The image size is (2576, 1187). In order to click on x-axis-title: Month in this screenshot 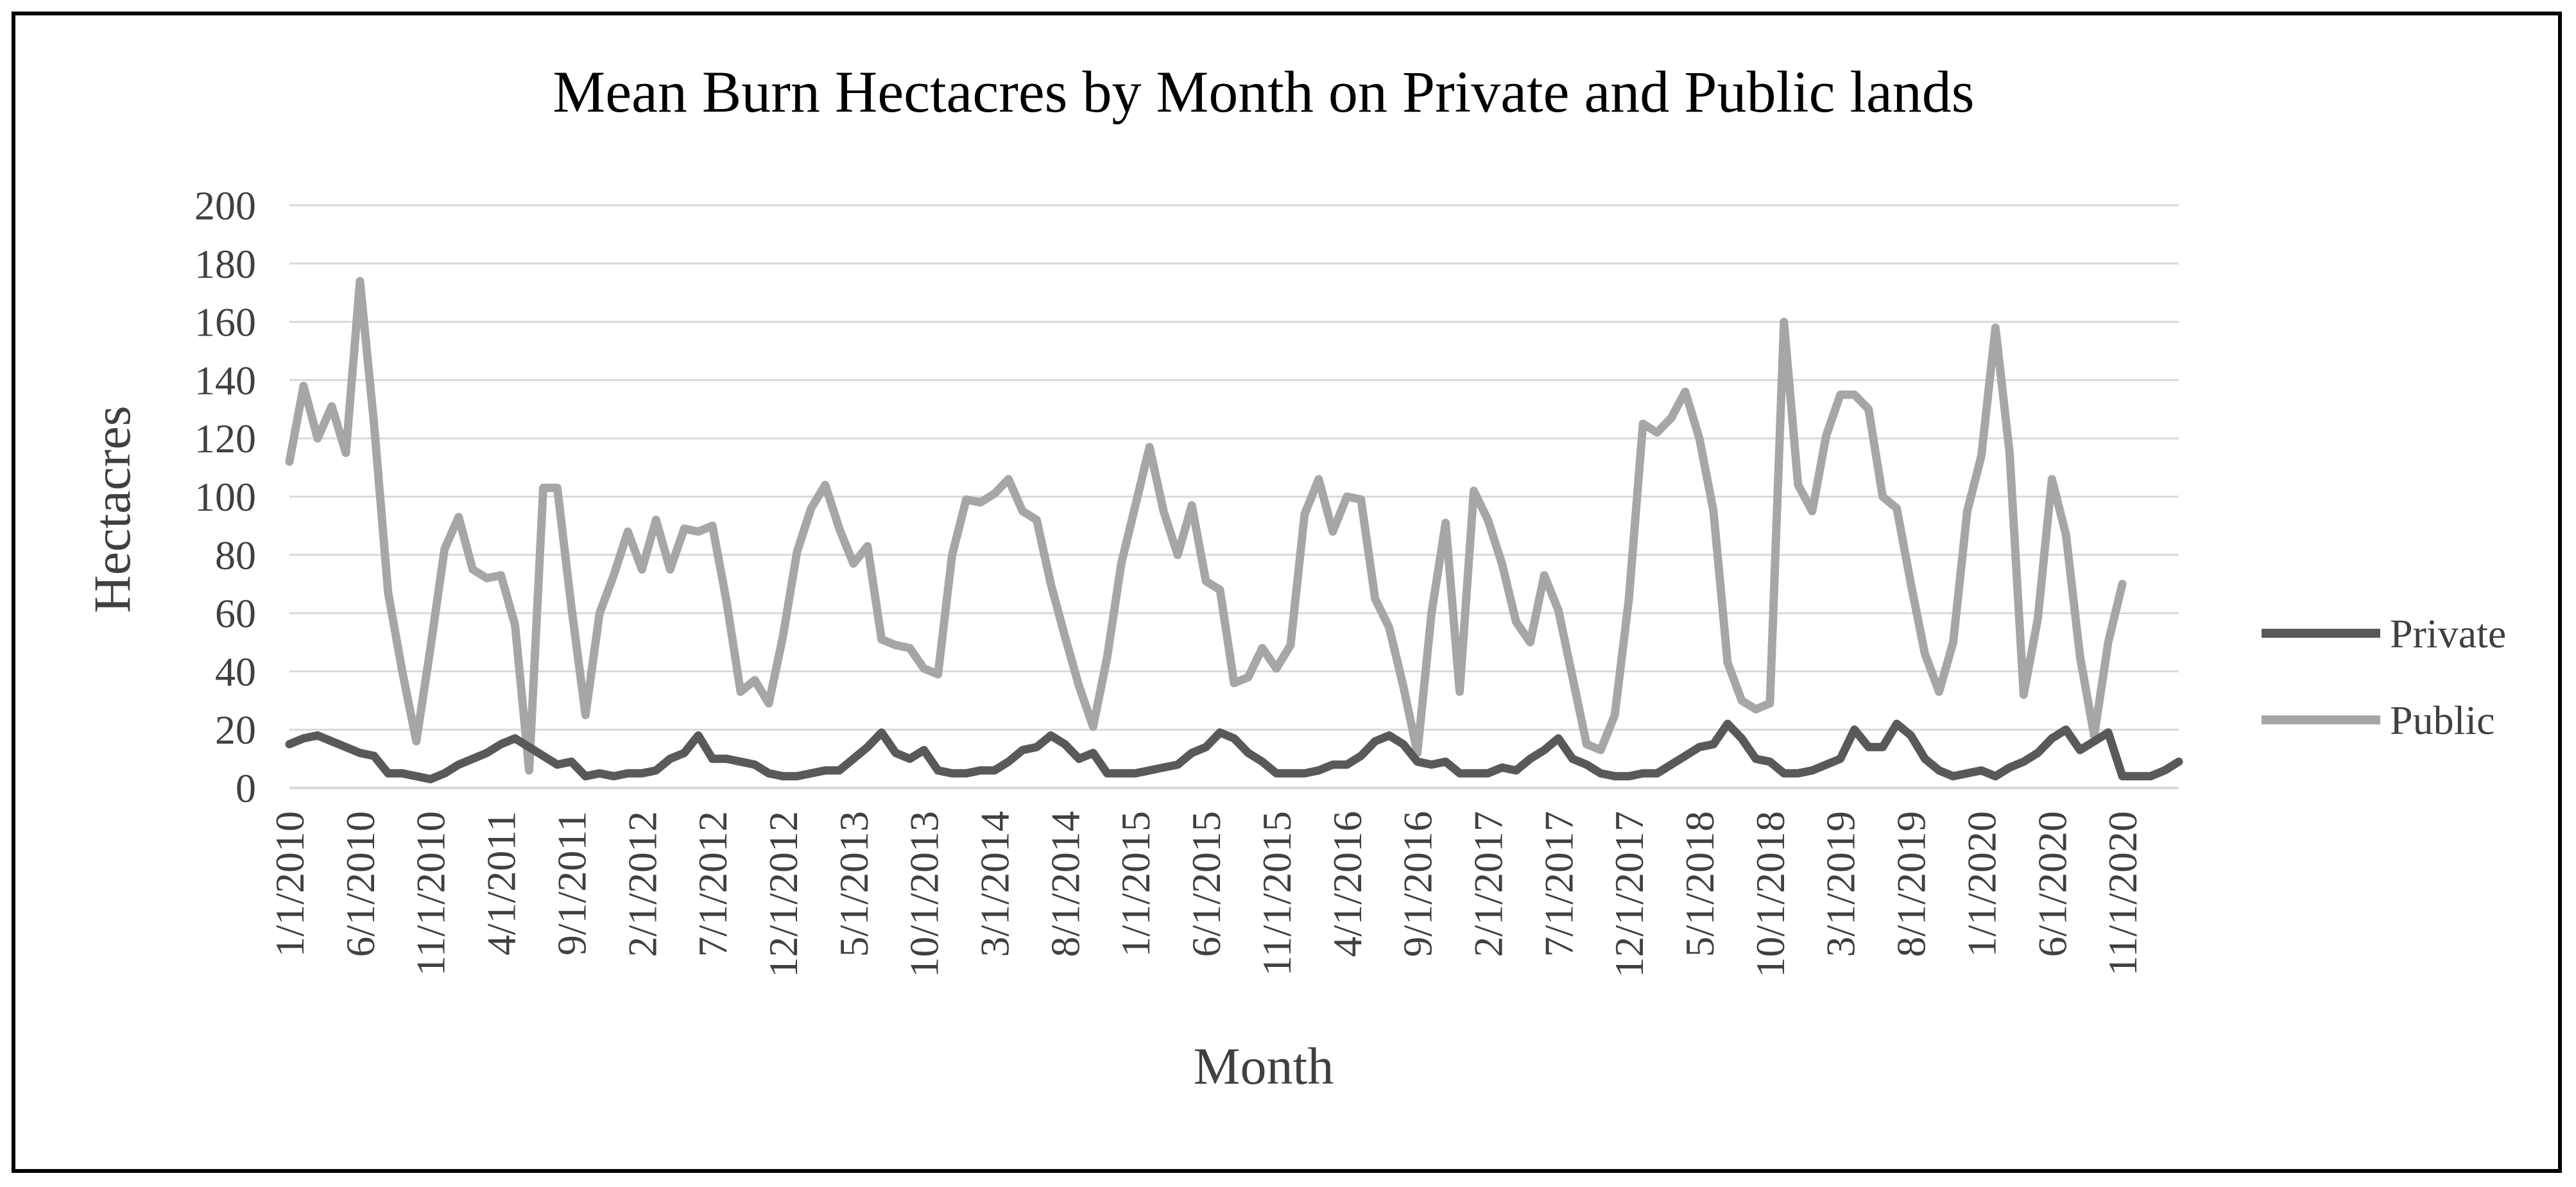, I will do `click(1264, 1066)`.